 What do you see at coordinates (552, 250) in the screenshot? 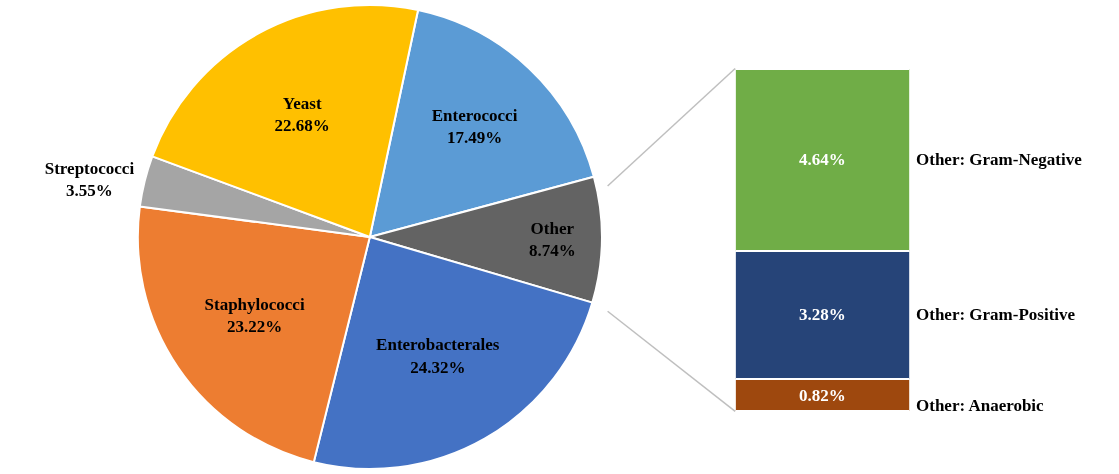
I see `data-label: 8.74%` at bounding box center [552, 250].